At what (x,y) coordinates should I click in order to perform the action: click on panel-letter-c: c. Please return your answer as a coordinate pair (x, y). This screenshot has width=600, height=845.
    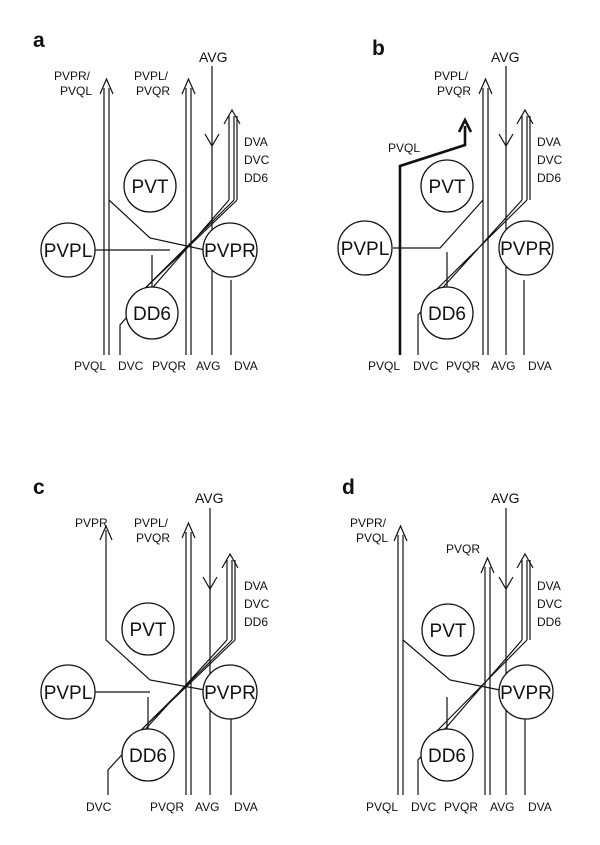
    Looking at the image, I should click on (39, 487).